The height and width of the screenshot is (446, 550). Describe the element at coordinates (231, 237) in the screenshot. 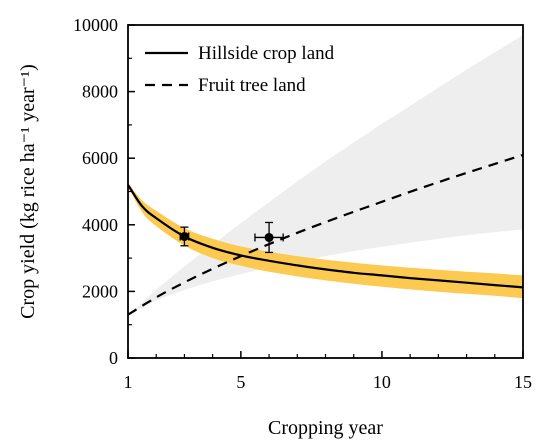

I see `observed-points` at that location.